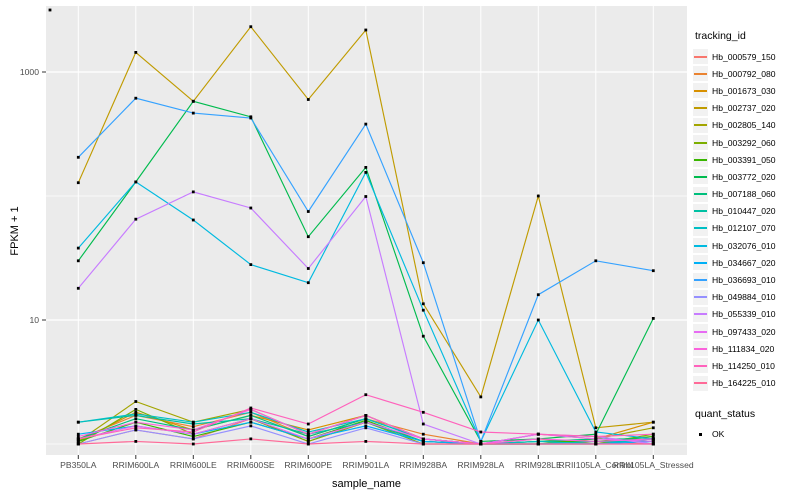 This screenshot has width=800, height=500. What do you see at coordinates (538, 465) in the screenshot?
I see `x-tick-label: RRIM928LE` at bounding box center [538, 465].